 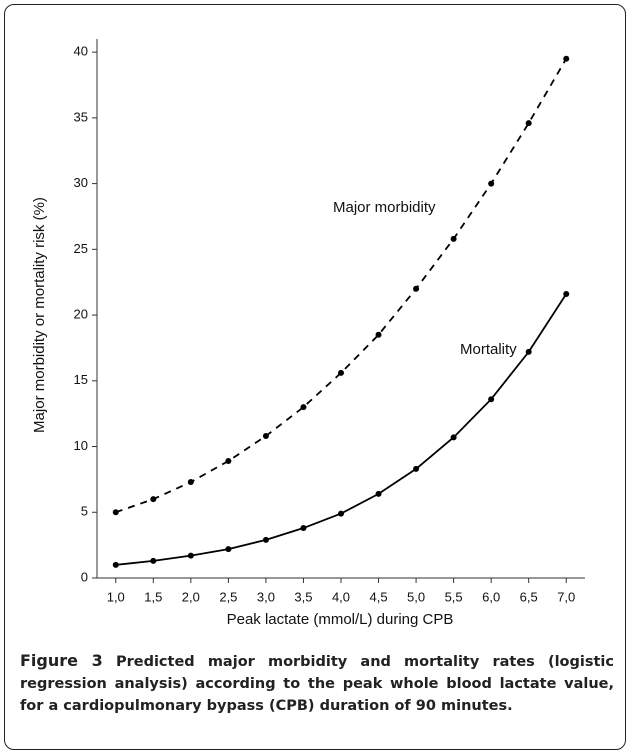 I want to click on y-tick-label: 0, so click(x=84, y=576).